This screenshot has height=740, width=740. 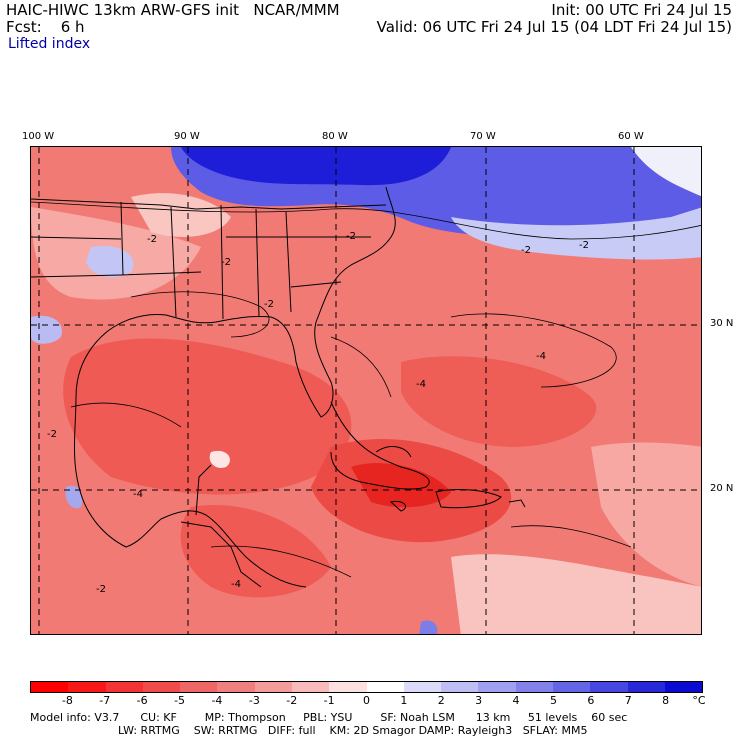 What do you see at coordinates (187, 136) in the screenshot?
I see `lon-label-90w: 90 W` at bounding box center [187, 136].